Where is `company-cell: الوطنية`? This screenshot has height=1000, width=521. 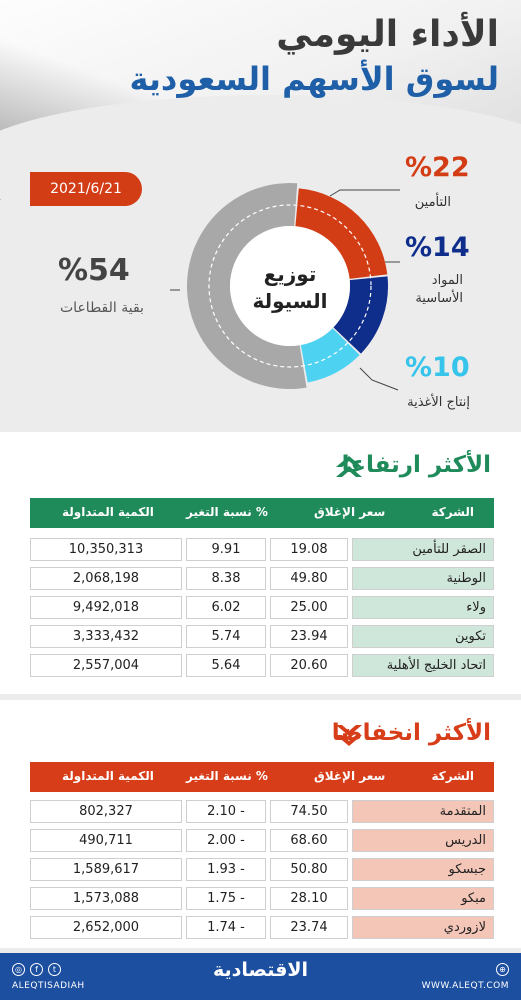
company-cell: الوطنية is located at coordinates (423, 578).